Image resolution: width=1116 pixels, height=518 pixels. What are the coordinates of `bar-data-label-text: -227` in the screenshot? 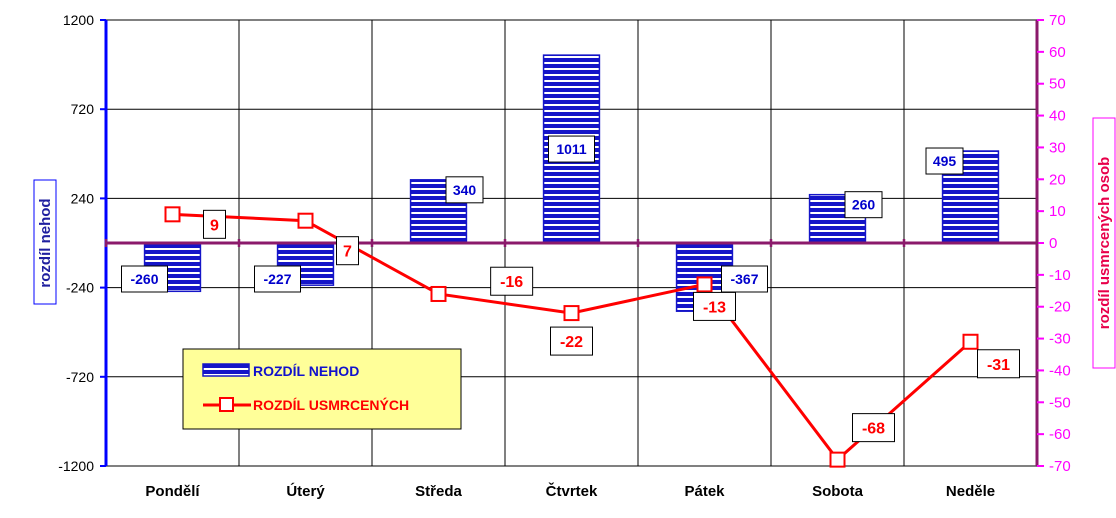 It's located at (277, 279).